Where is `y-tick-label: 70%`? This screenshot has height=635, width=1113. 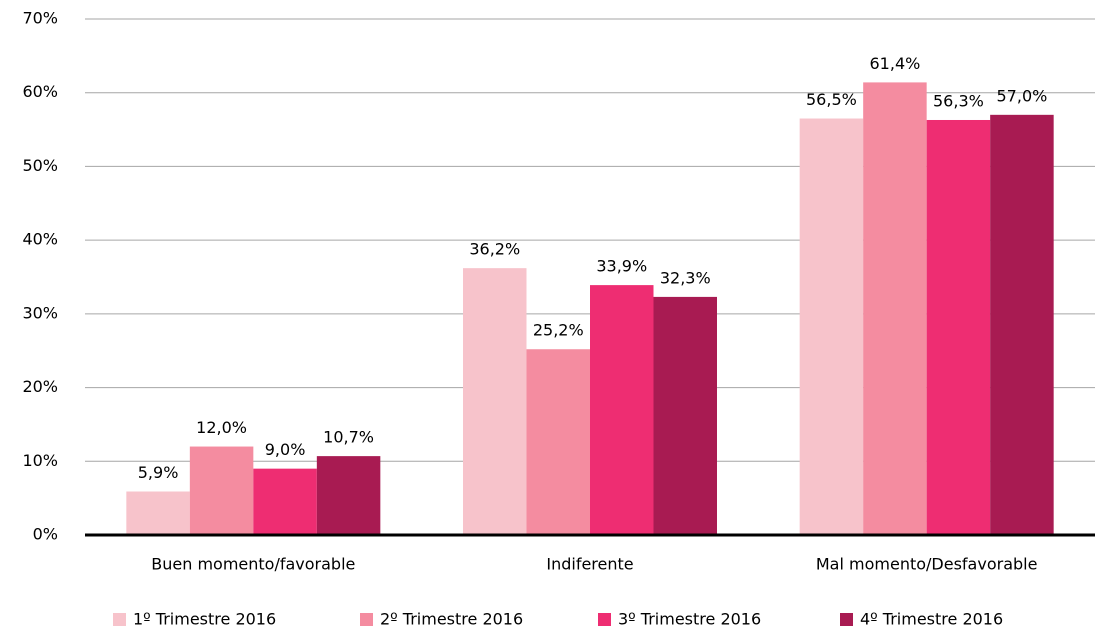 y-tick-label: 70% is located at coordinates (40, 18).